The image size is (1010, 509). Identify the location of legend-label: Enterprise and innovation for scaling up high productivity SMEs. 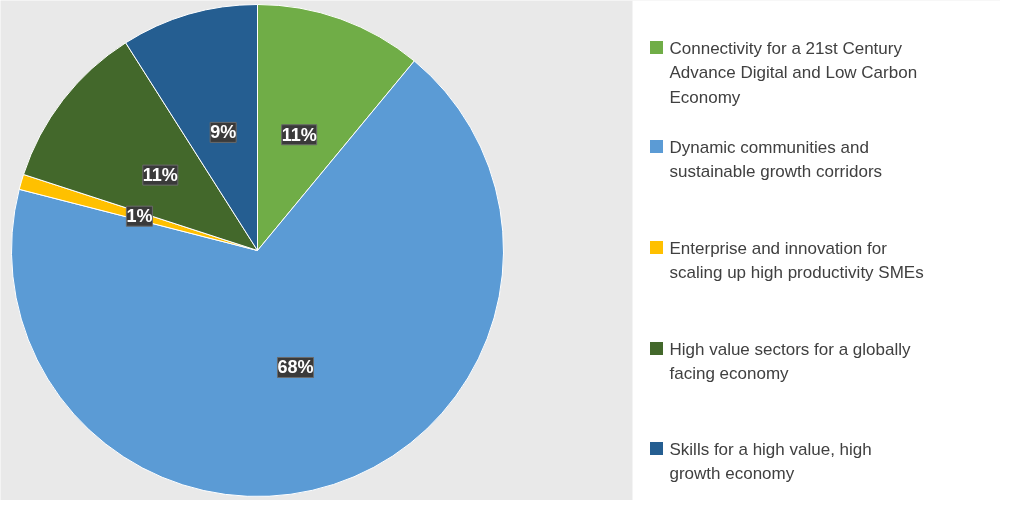
(796, 260).